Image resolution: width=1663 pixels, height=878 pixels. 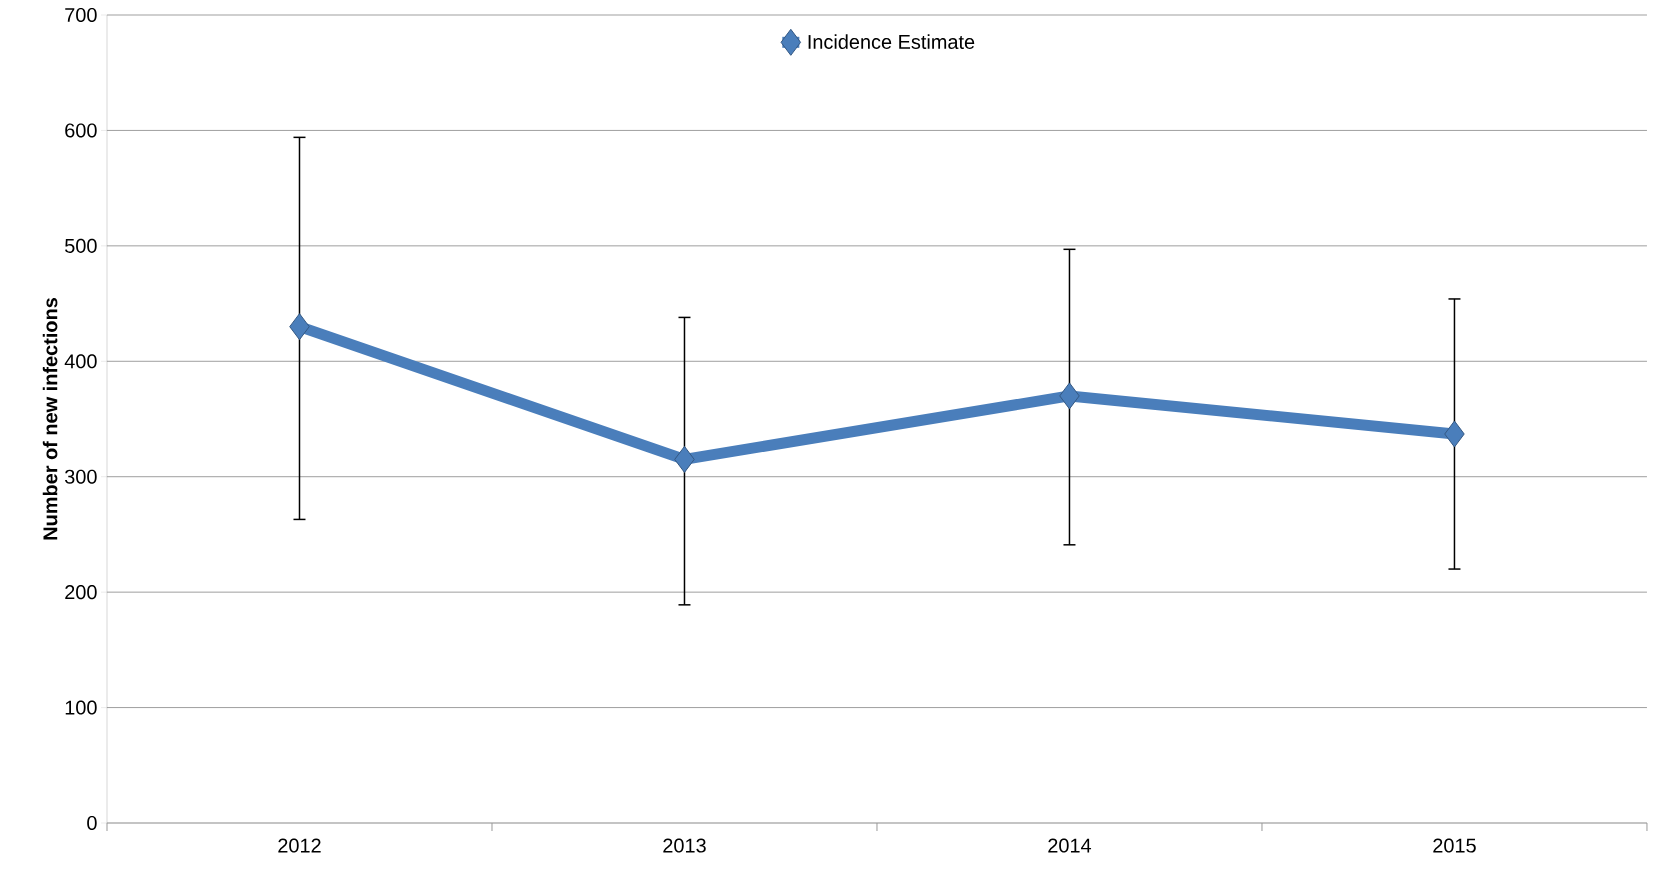 I want to click on y-tick-label: 400, so click(x=80, y=361).